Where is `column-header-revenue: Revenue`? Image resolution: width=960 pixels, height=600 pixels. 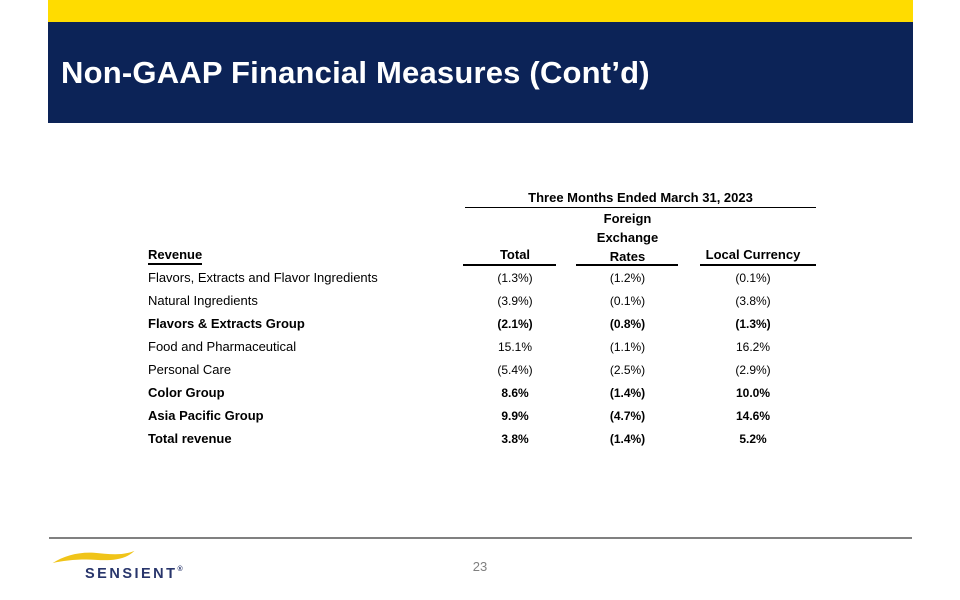 column-header-revenue: Revenue is located at coordinates (175, 256).